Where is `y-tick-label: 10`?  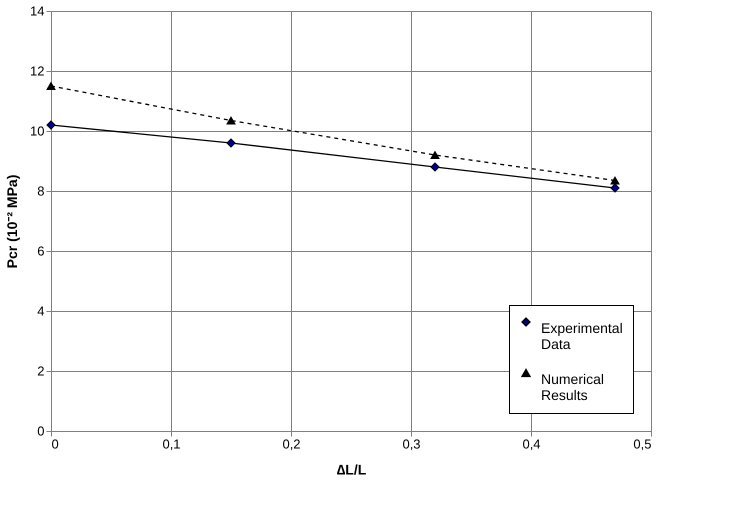 y-tick-label: 10 is located at coordinates (37, 131).